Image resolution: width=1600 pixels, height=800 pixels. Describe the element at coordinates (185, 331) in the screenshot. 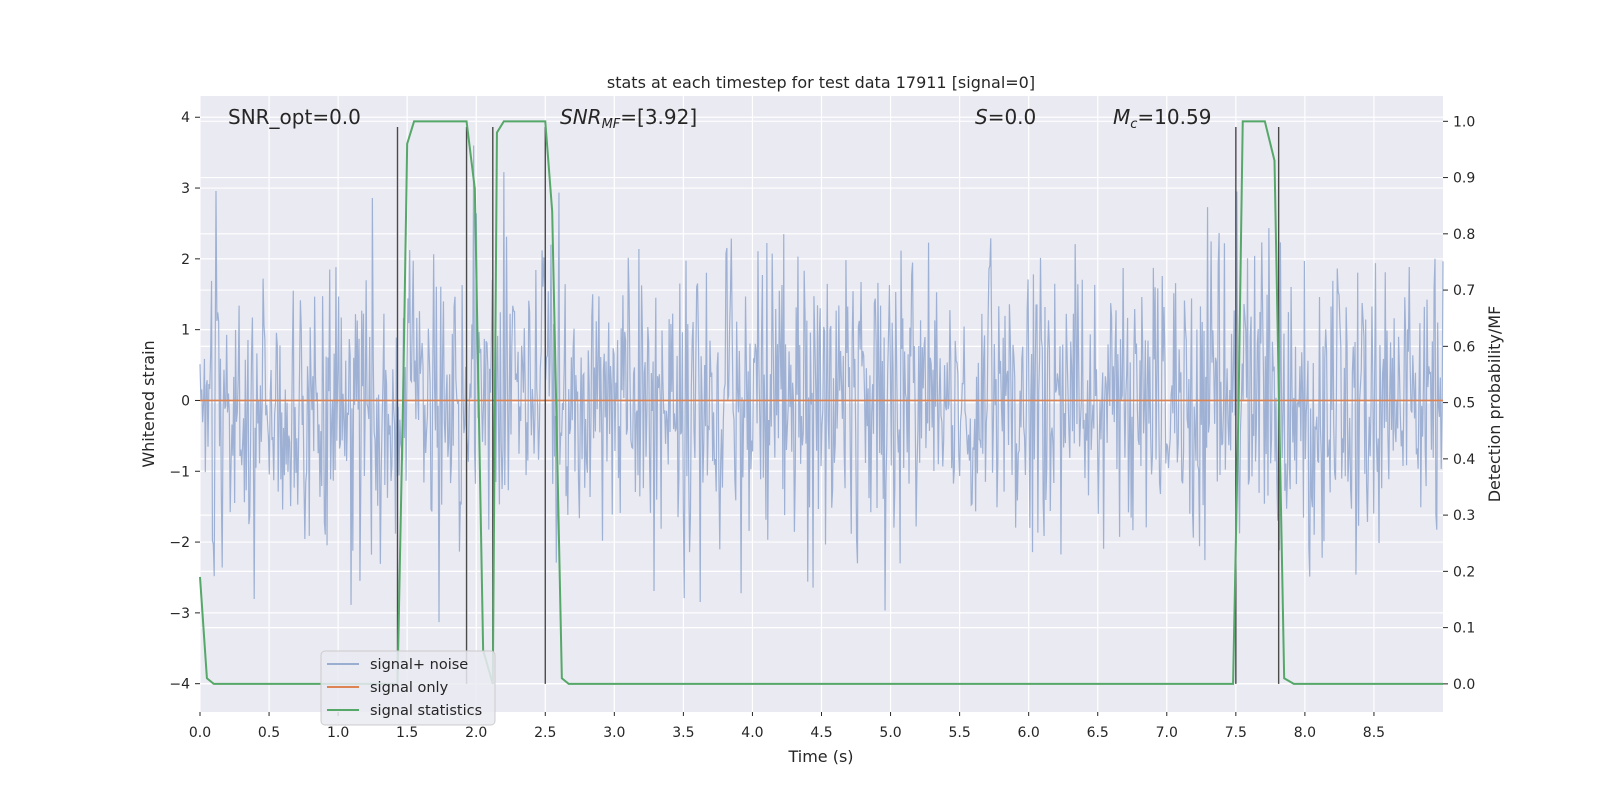

I see `y-left-tick-label-3: 1` at that location.